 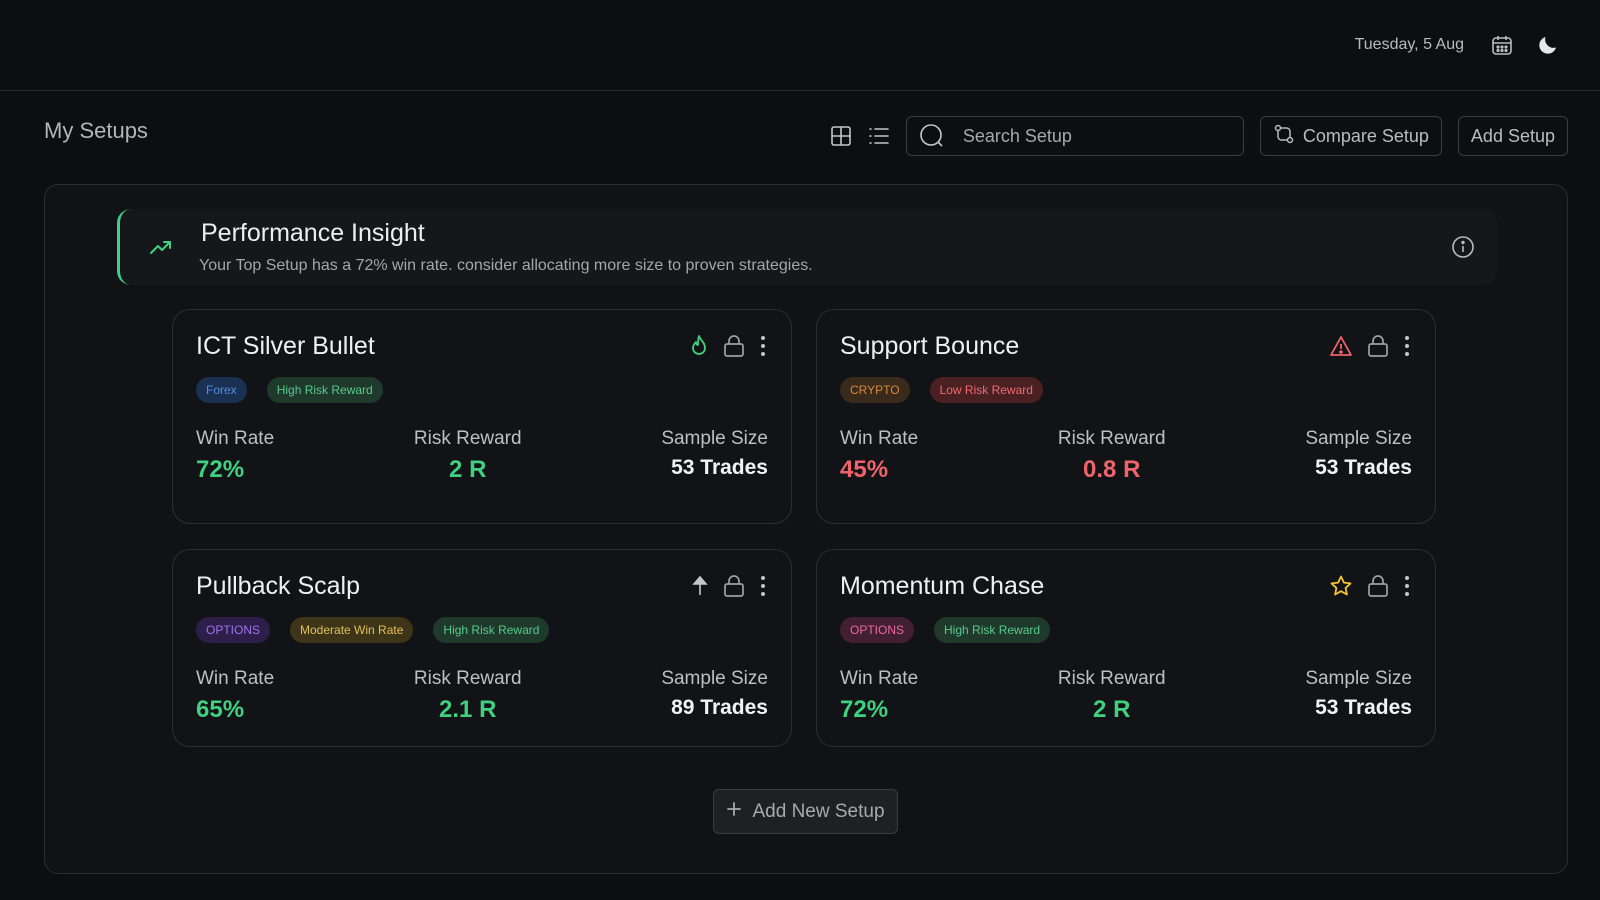 I want to click on add-setup-button: Add Setup, so click(x=1512, y=136).